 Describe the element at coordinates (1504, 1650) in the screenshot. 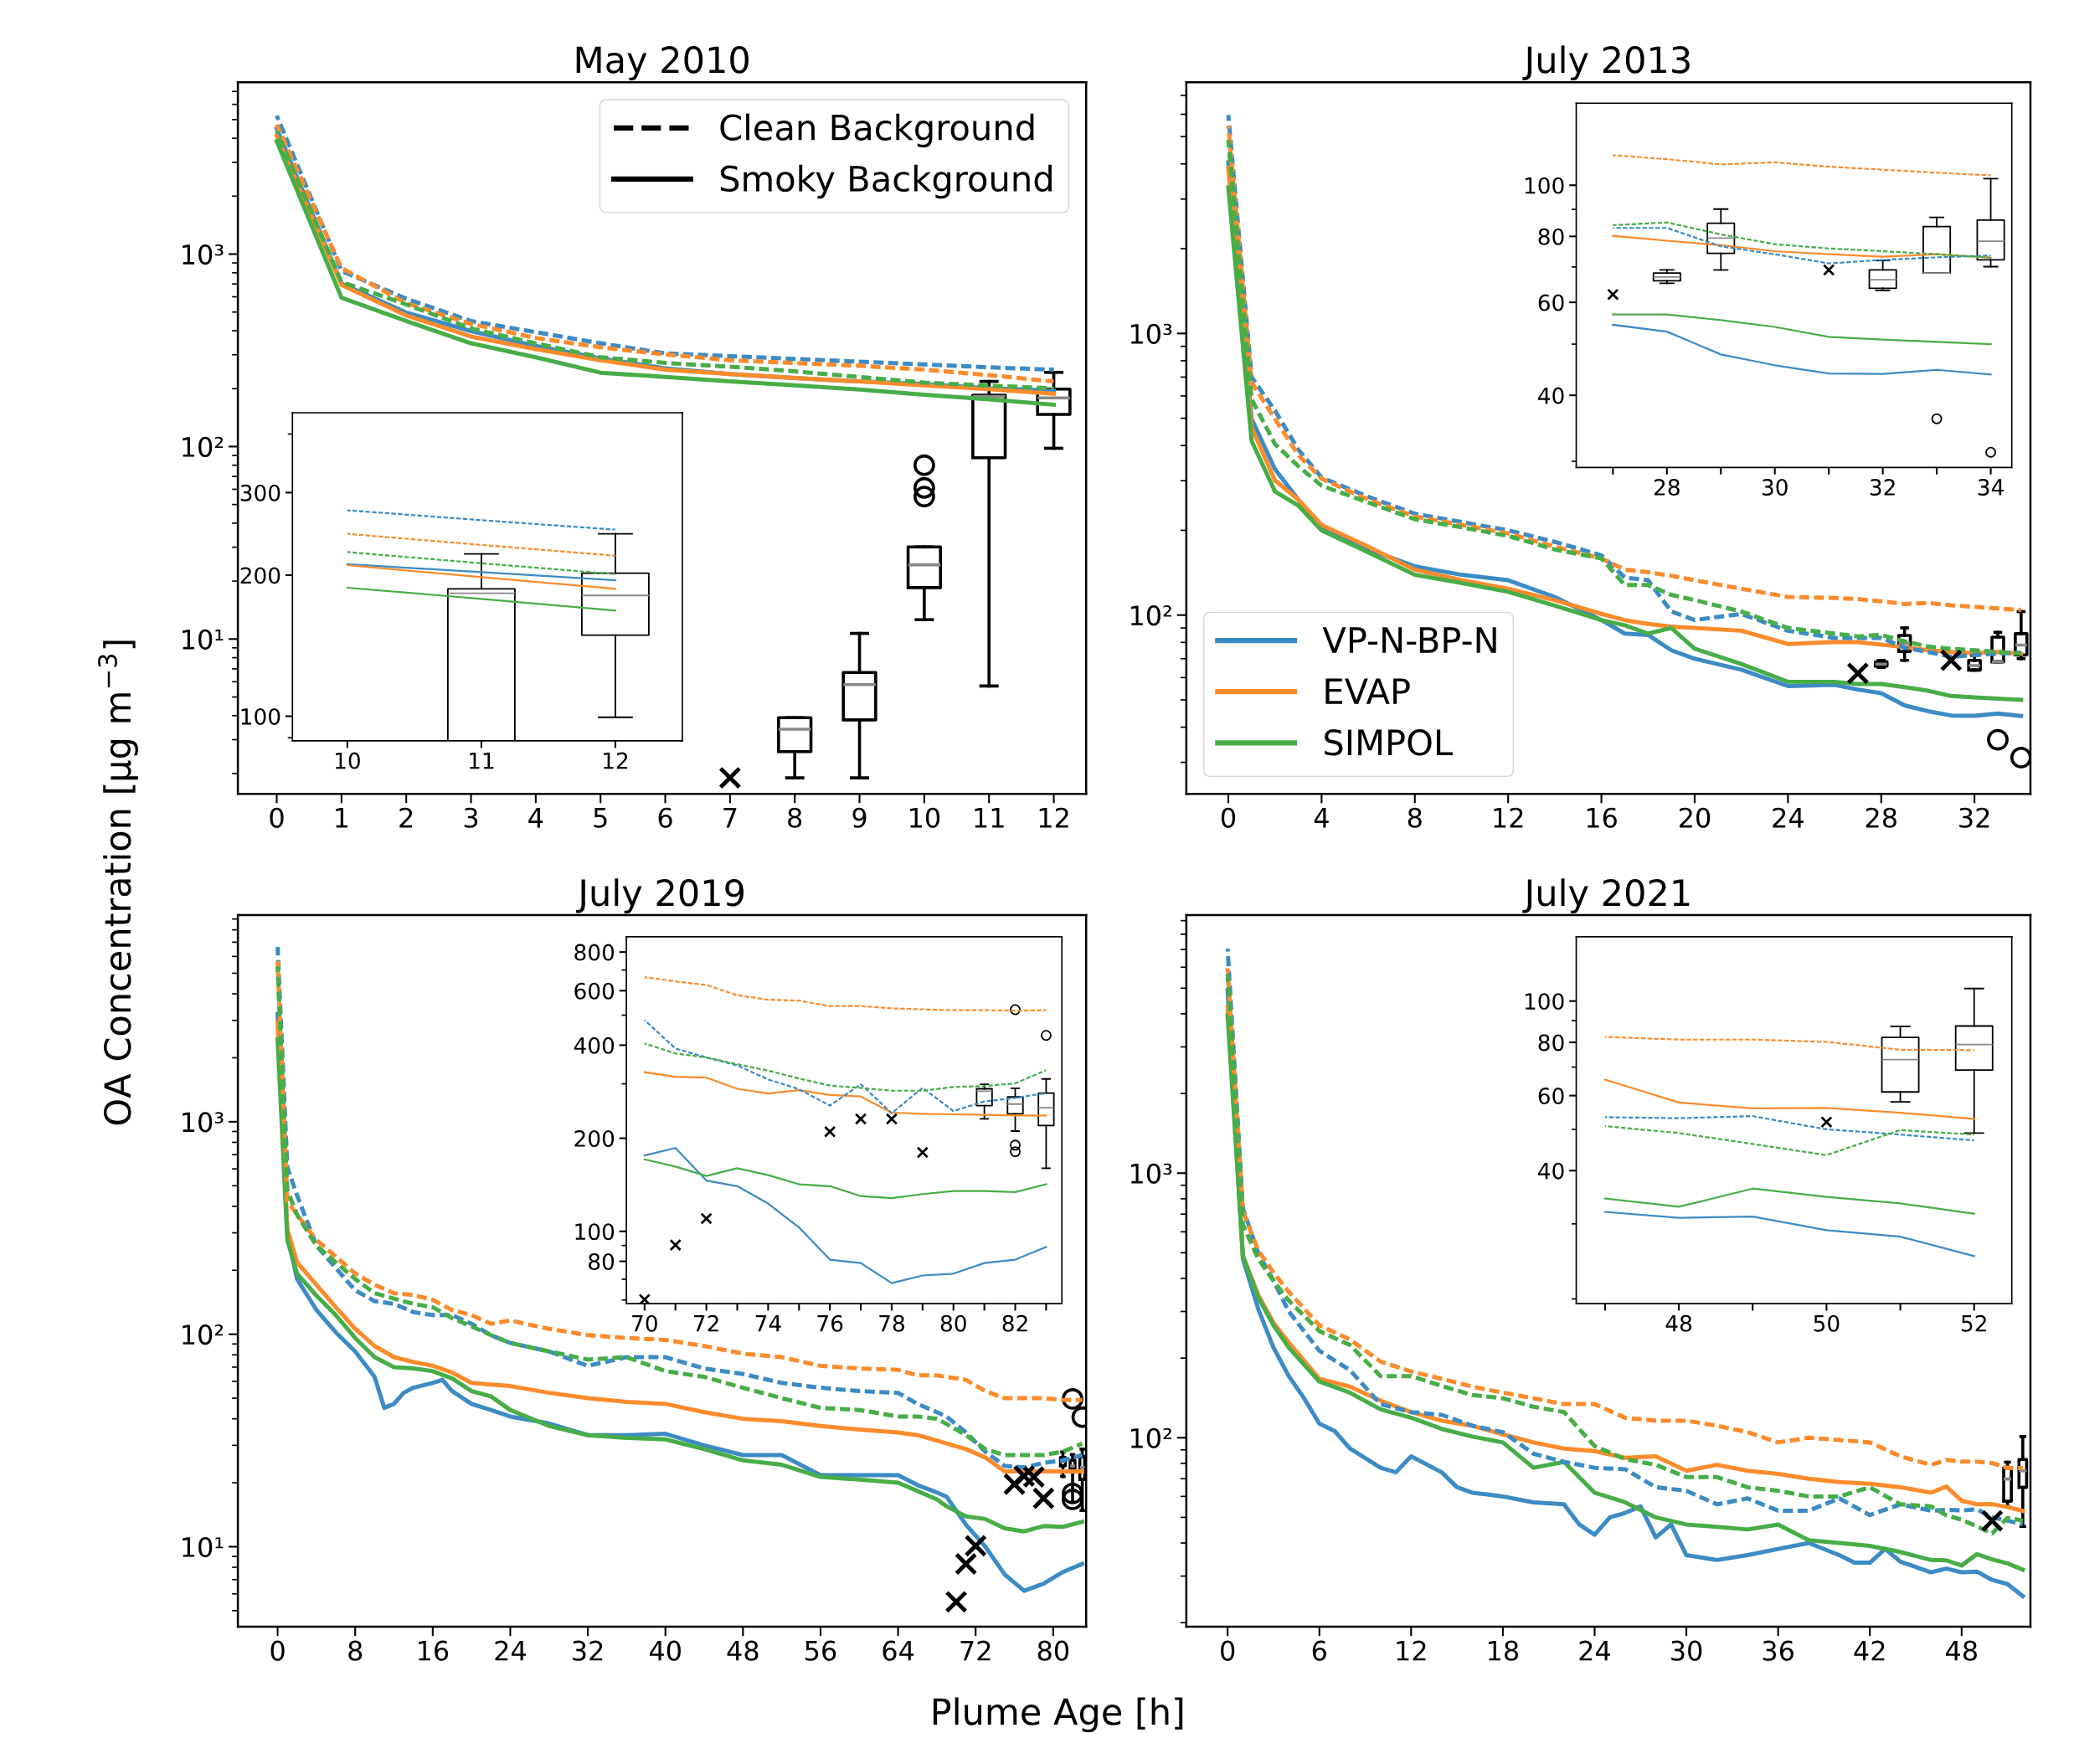

I see `x-tick-label: 18` at that location.